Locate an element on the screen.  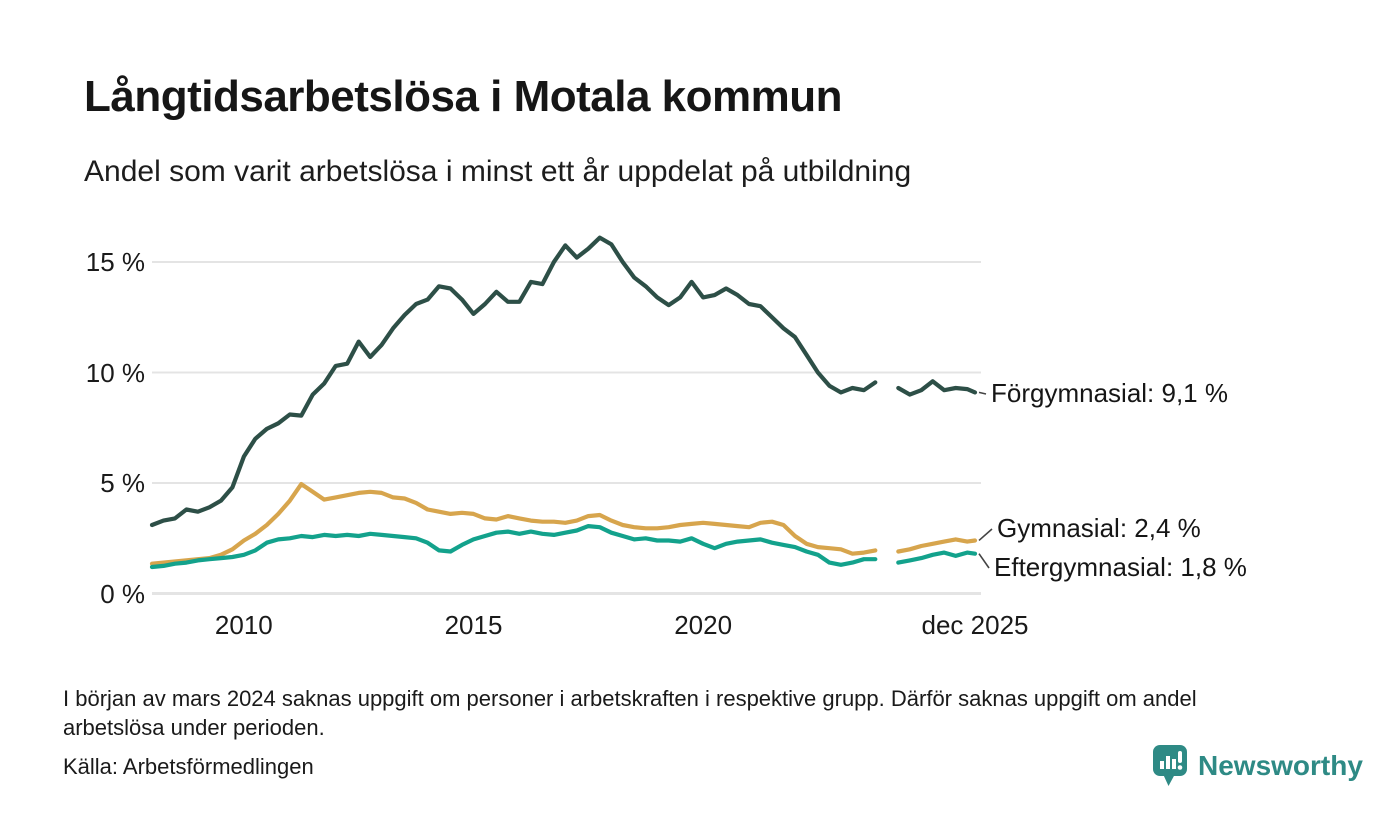
series-line-gymnasial is located at coordinates (563, 524).